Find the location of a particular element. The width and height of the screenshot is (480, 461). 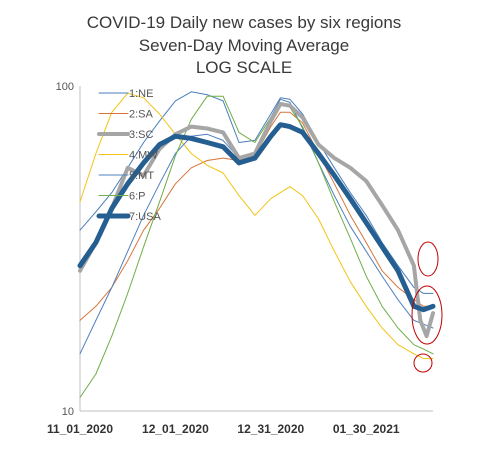

legend-label: 4:MW is located at coordinates (143, 156).